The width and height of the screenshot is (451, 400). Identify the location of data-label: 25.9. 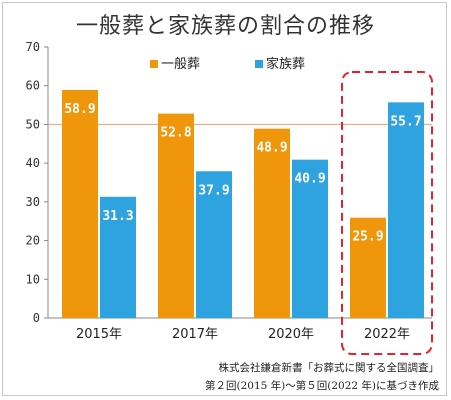
(367, 237).